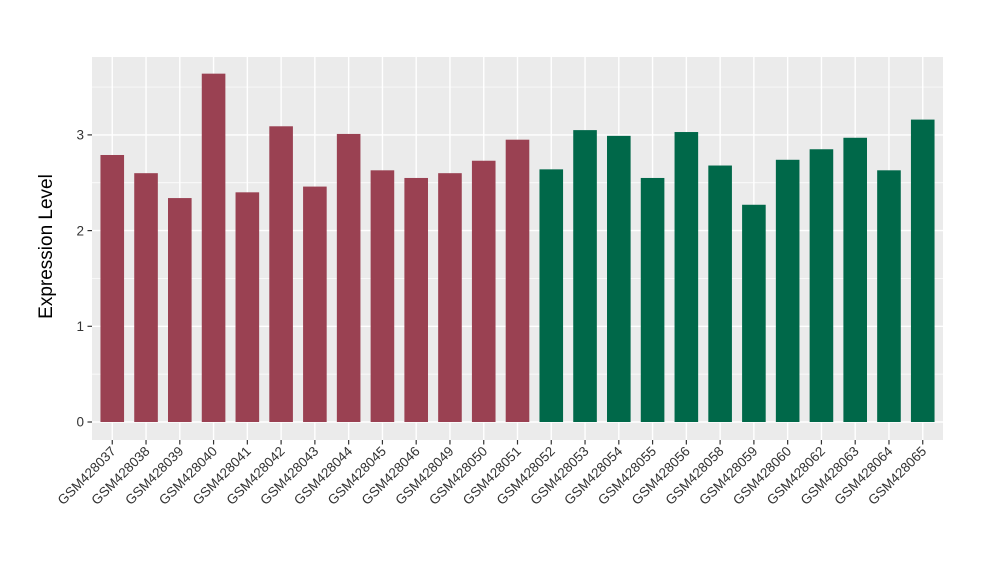  I want to click on y-tick-label: 3, so click(80, 135).